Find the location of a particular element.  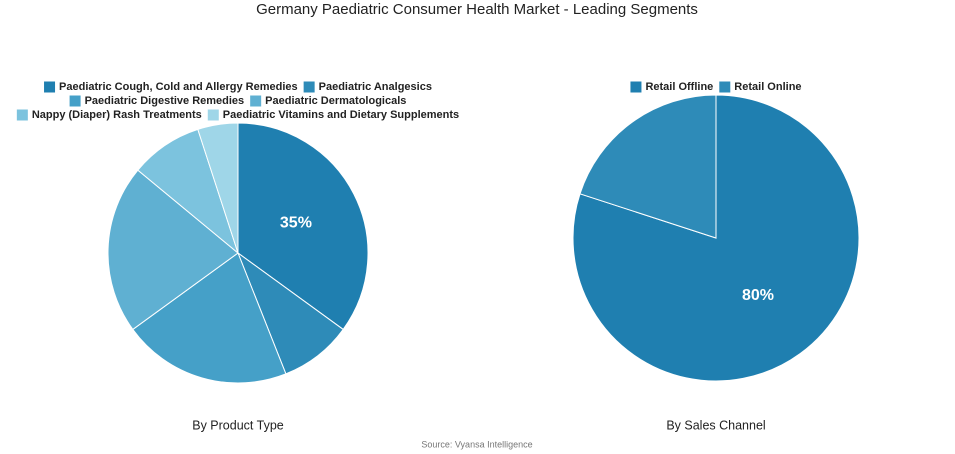

legend-item: Paediatric Dermatologicals is located at coordinates (328, 101).